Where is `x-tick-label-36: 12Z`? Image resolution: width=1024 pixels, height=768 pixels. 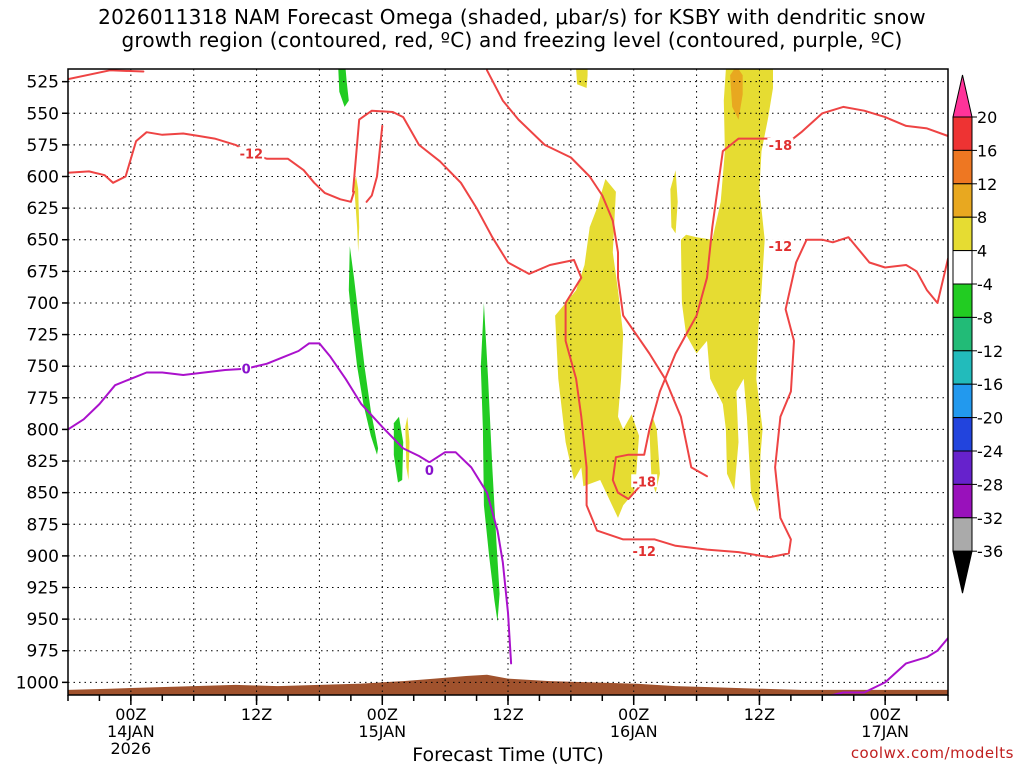 x-tick-label-36: 12Z is located at coordinates (507, 714).